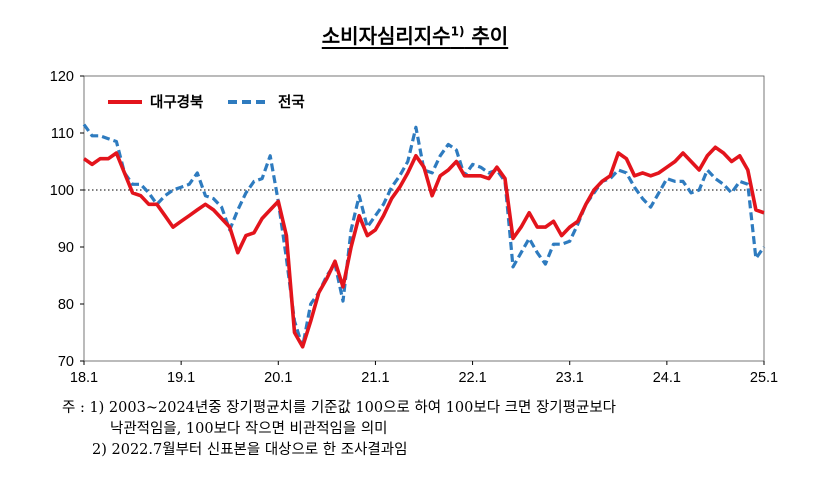 This screenshot has width=830, height=487. What do you see at coordinates (764, 378) in the screenshot?
I see `x-tick-label: 25.1` at bounding box center [764, 378].